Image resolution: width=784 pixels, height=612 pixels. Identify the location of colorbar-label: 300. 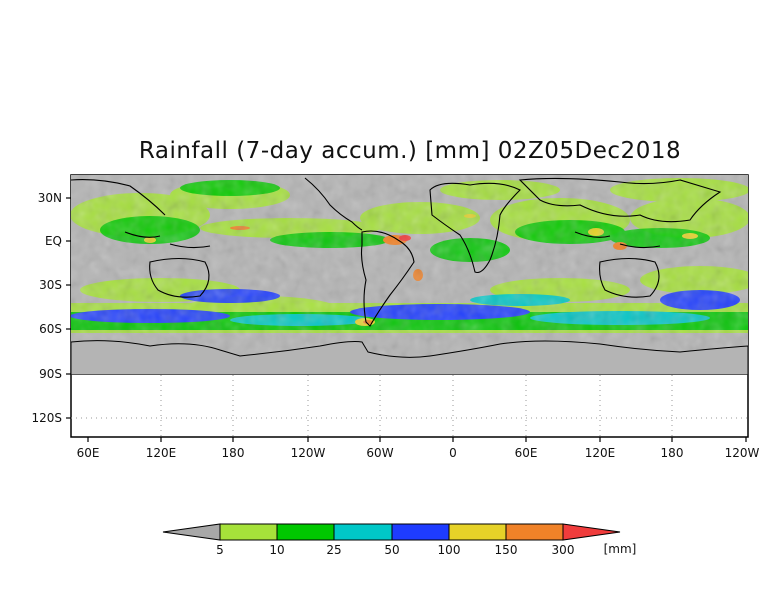
(563, 550).